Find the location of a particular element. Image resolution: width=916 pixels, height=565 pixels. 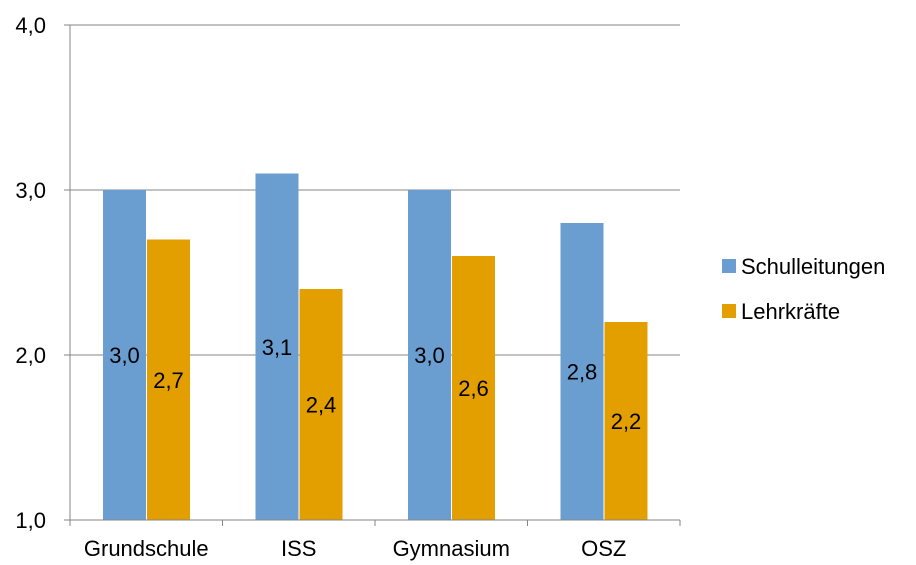

bar-schulleitungen-gymnasium is located at coordinates (429, 355).